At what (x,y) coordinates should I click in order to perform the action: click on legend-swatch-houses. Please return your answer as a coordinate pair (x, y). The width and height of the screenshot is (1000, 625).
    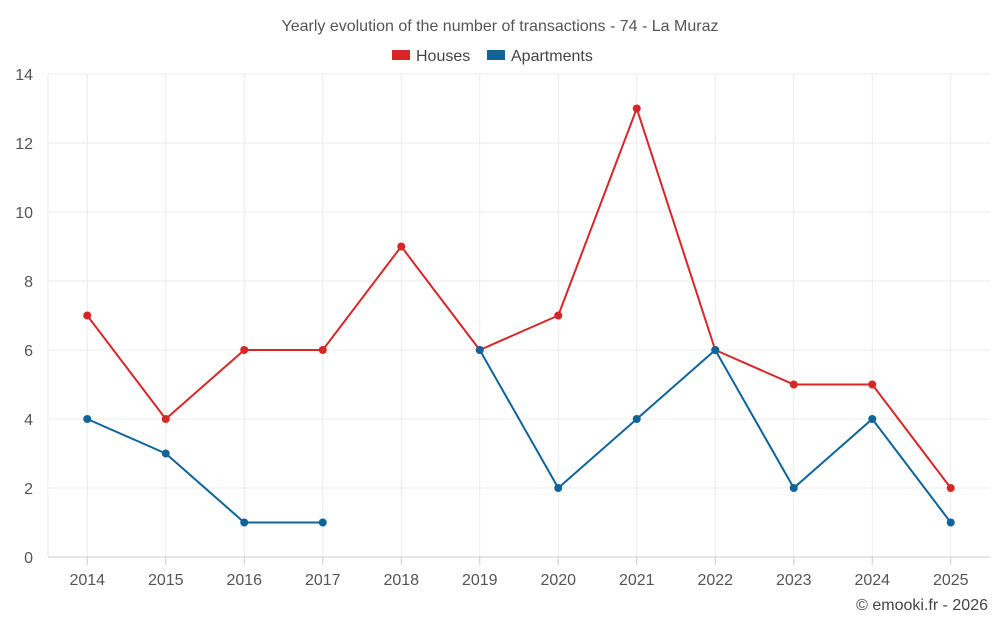
    Looking at the image, I should click on (401, 55).